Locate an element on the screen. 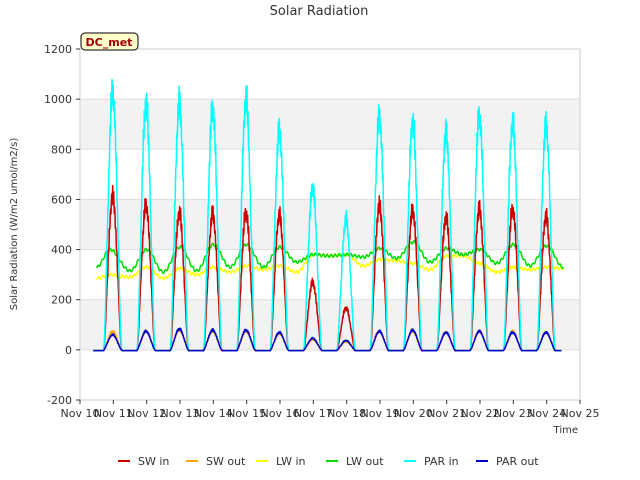 The width and height of the screenshot is (640, 480). y-tick-label: -200 is located at coordinates (59, 400).